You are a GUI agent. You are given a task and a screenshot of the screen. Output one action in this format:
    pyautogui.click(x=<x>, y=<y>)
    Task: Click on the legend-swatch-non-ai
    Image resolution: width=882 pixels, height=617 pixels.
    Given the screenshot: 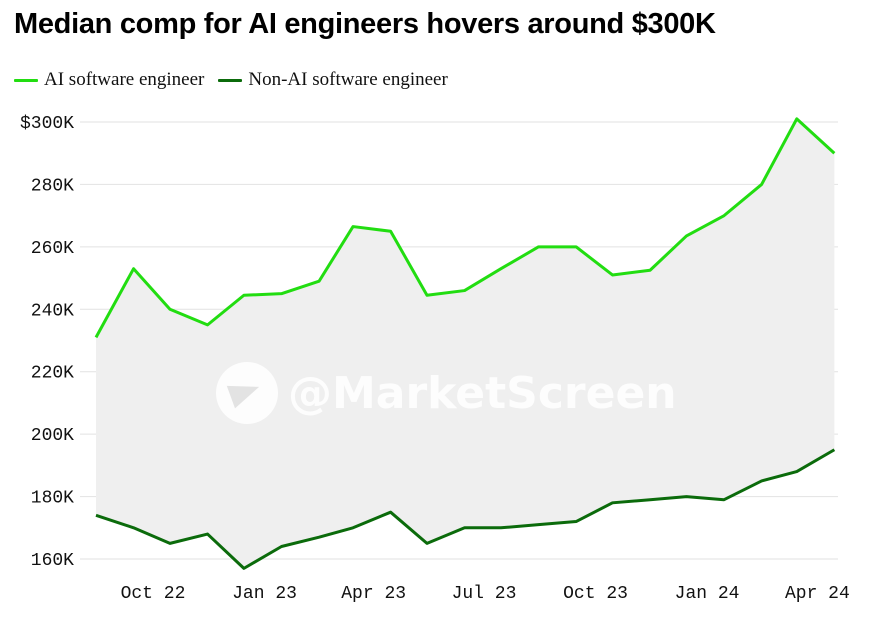 What is the action you would take?
    pyautogui.click(x=230, y=80)
    